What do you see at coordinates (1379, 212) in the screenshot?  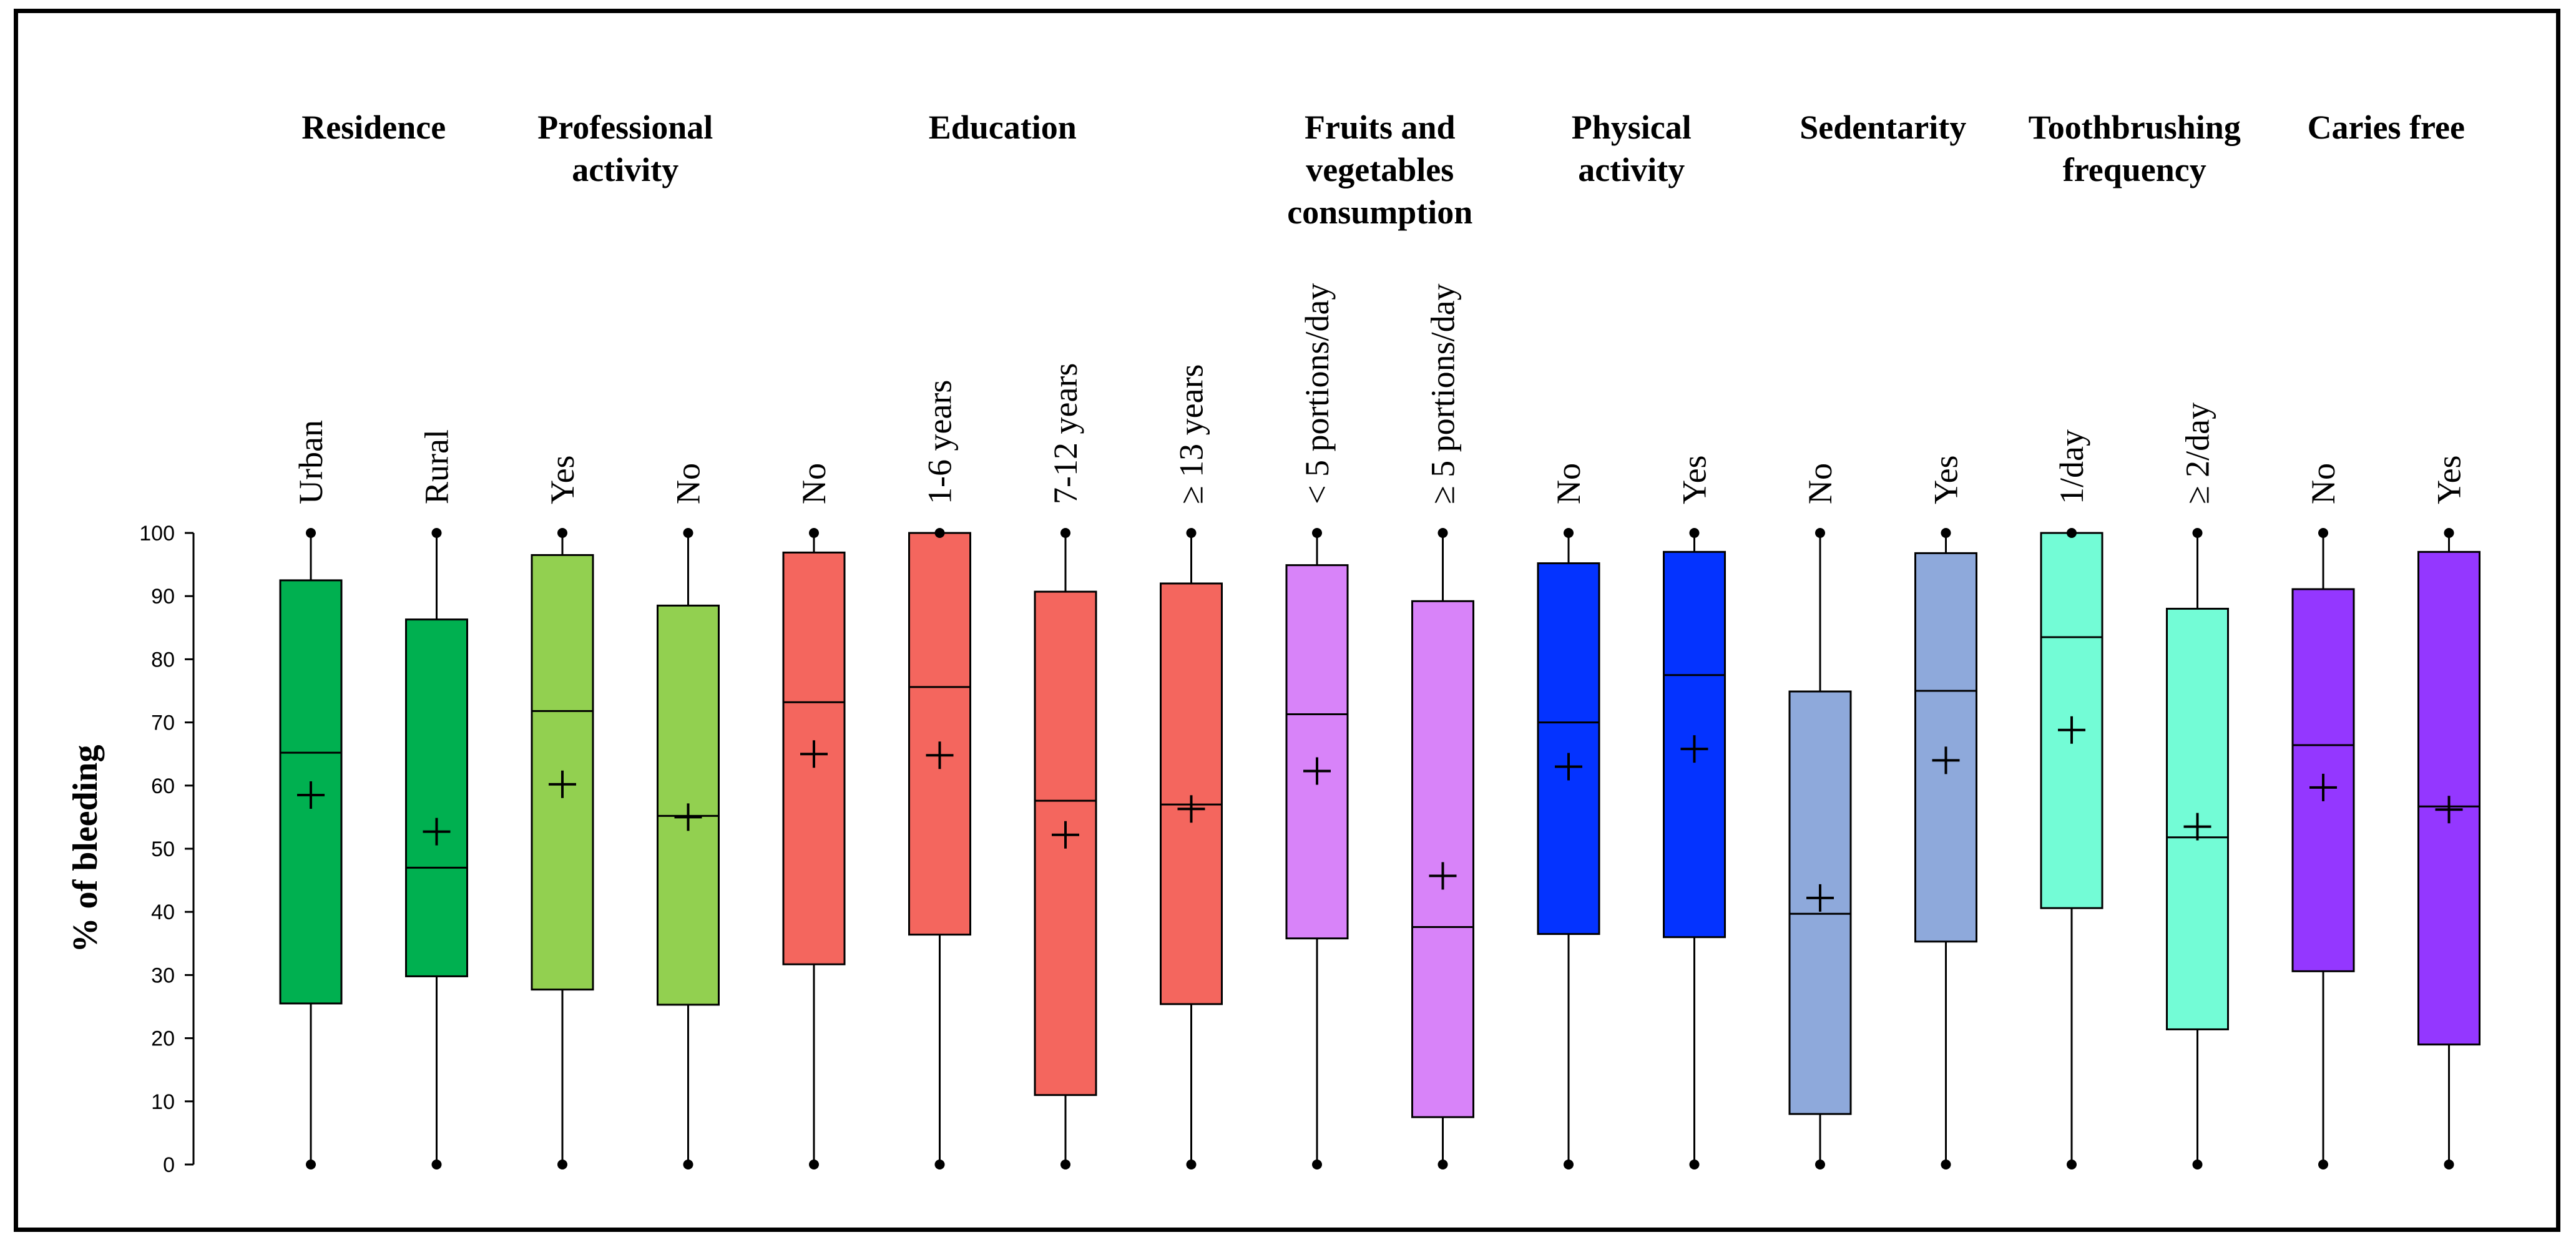 I see `group-title: consumption` at bounding box center [1379, 212].